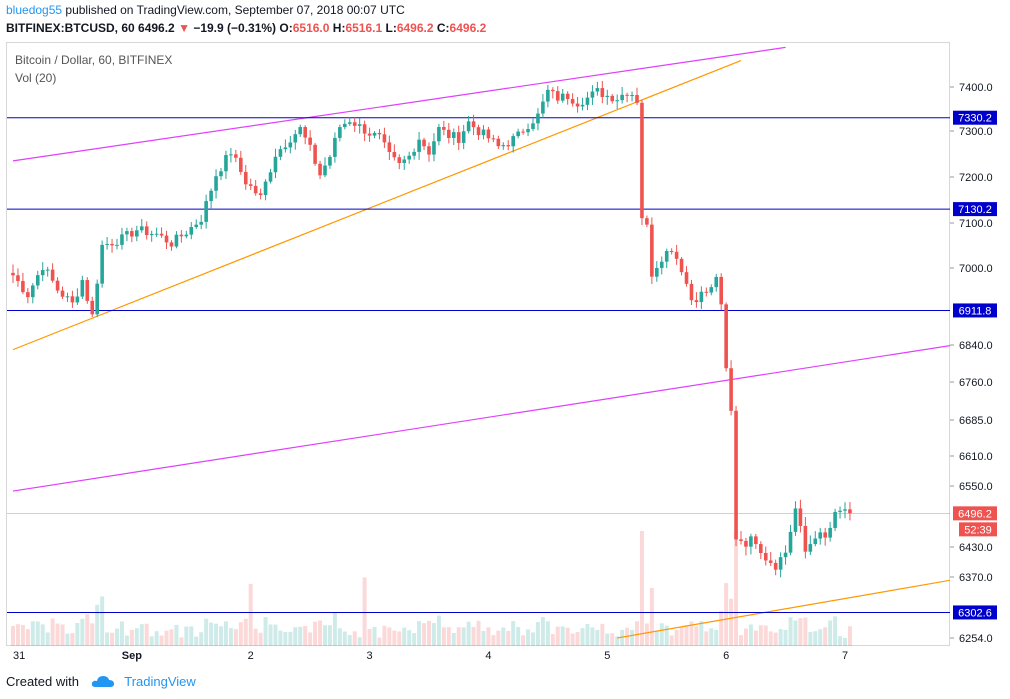 This screenshot has width=1010, height=699. I want to click on level-price-tag, so click(975, 310).